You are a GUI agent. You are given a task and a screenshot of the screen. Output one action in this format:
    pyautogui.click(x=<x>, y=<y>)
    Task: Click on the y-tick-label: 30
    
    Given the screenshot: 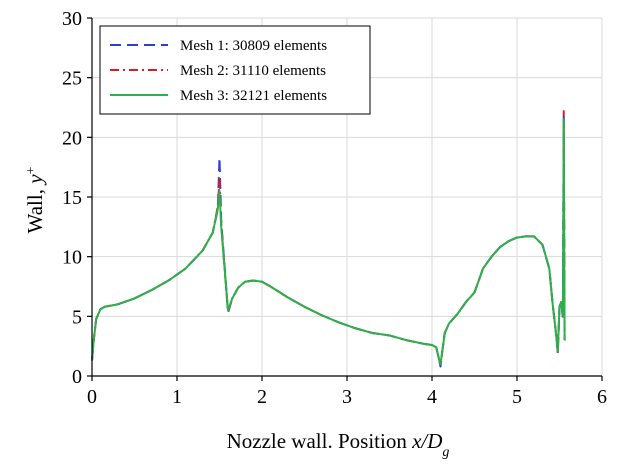 What is the action you would take?
    pyautogui.click(x=72, y=19)
    